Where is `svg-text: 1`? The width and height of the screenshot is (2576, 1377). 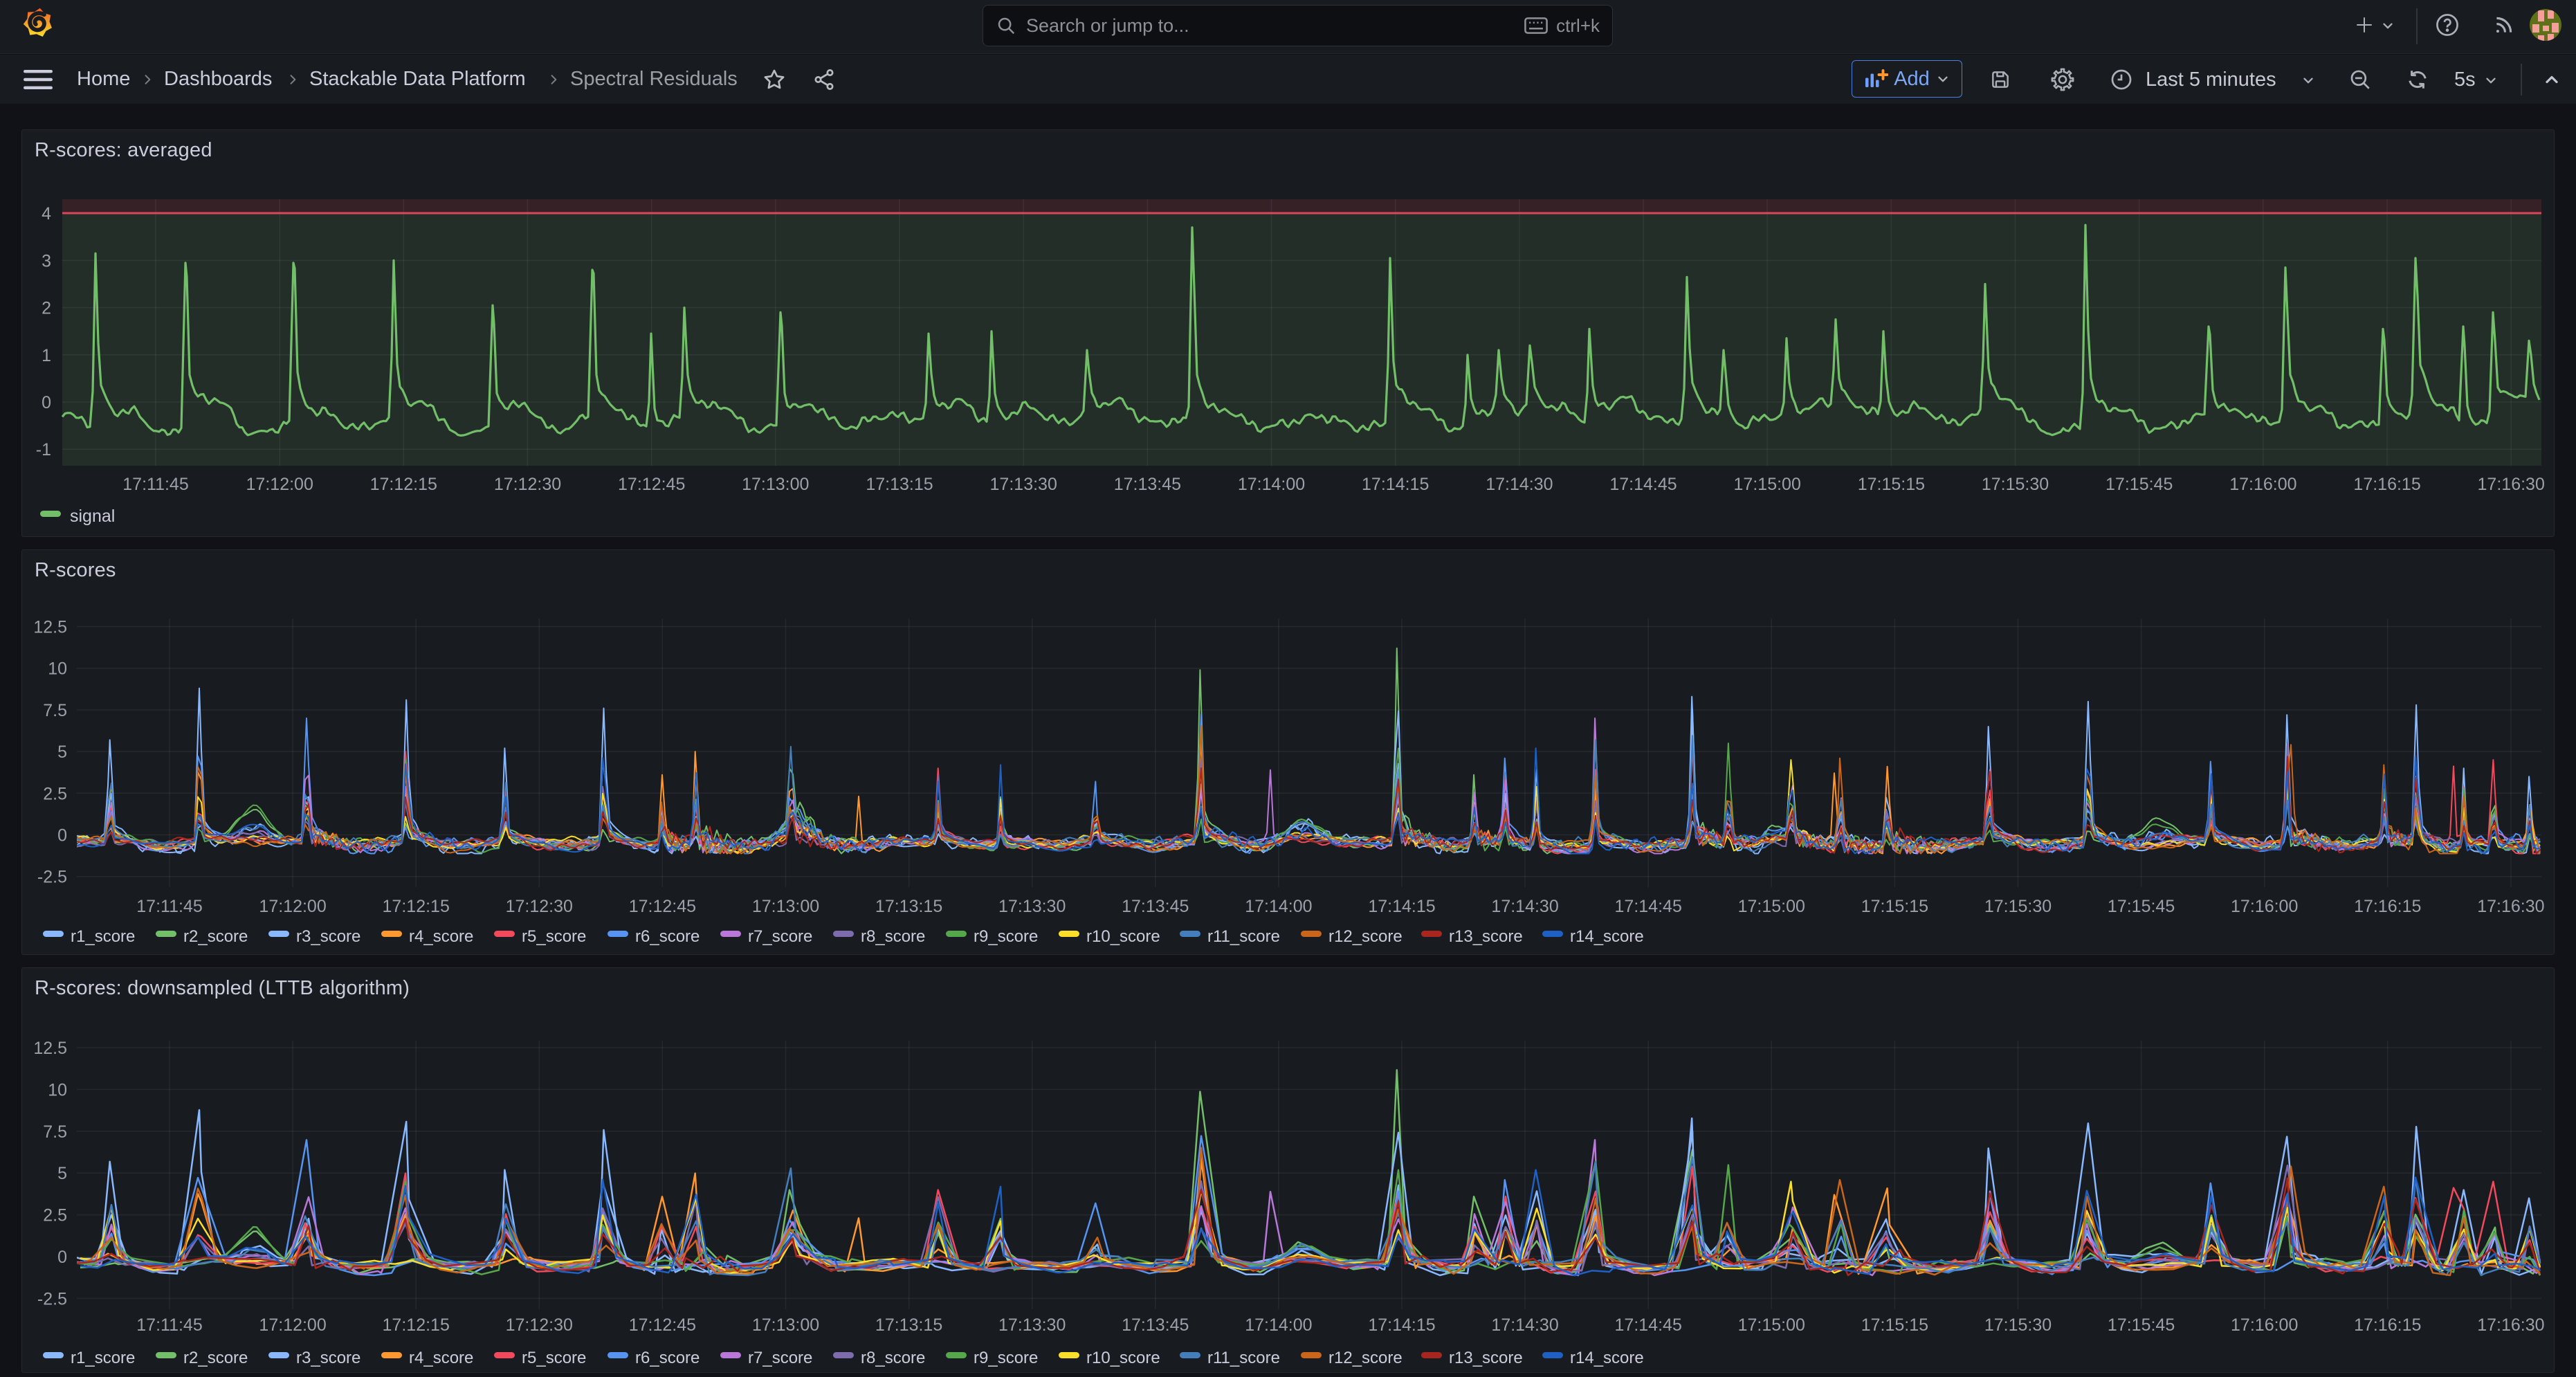 svg-text: 1 is located at coordinates (47, 356).